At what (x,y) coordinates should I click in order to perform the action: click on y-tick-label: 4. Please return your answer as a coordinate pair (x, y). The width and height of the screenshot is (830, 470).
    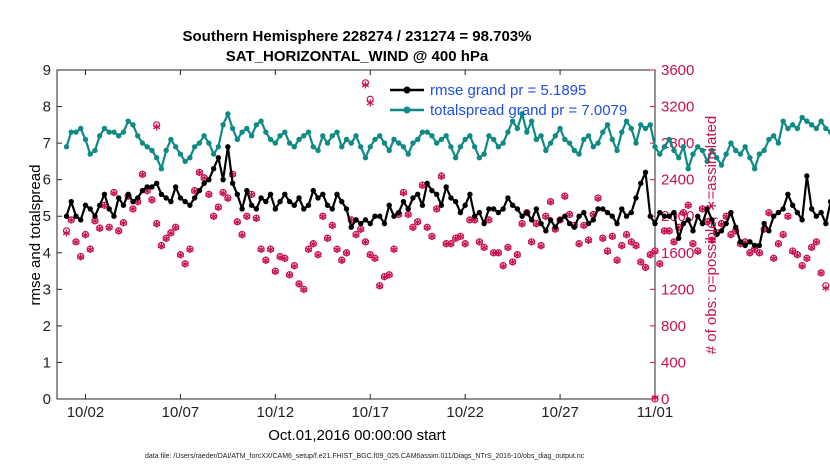
    Looking at the image, I should click on (47, 253).